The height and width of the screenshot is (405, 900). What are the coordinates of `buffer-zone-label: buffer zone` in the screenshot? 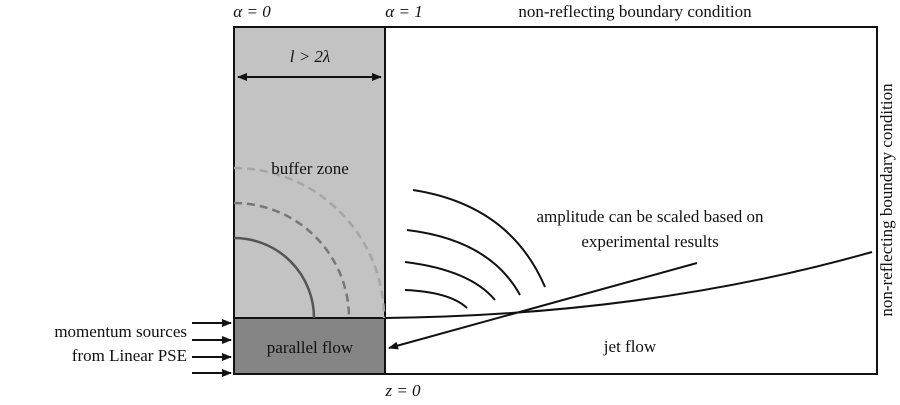 It's located at (310, 168).